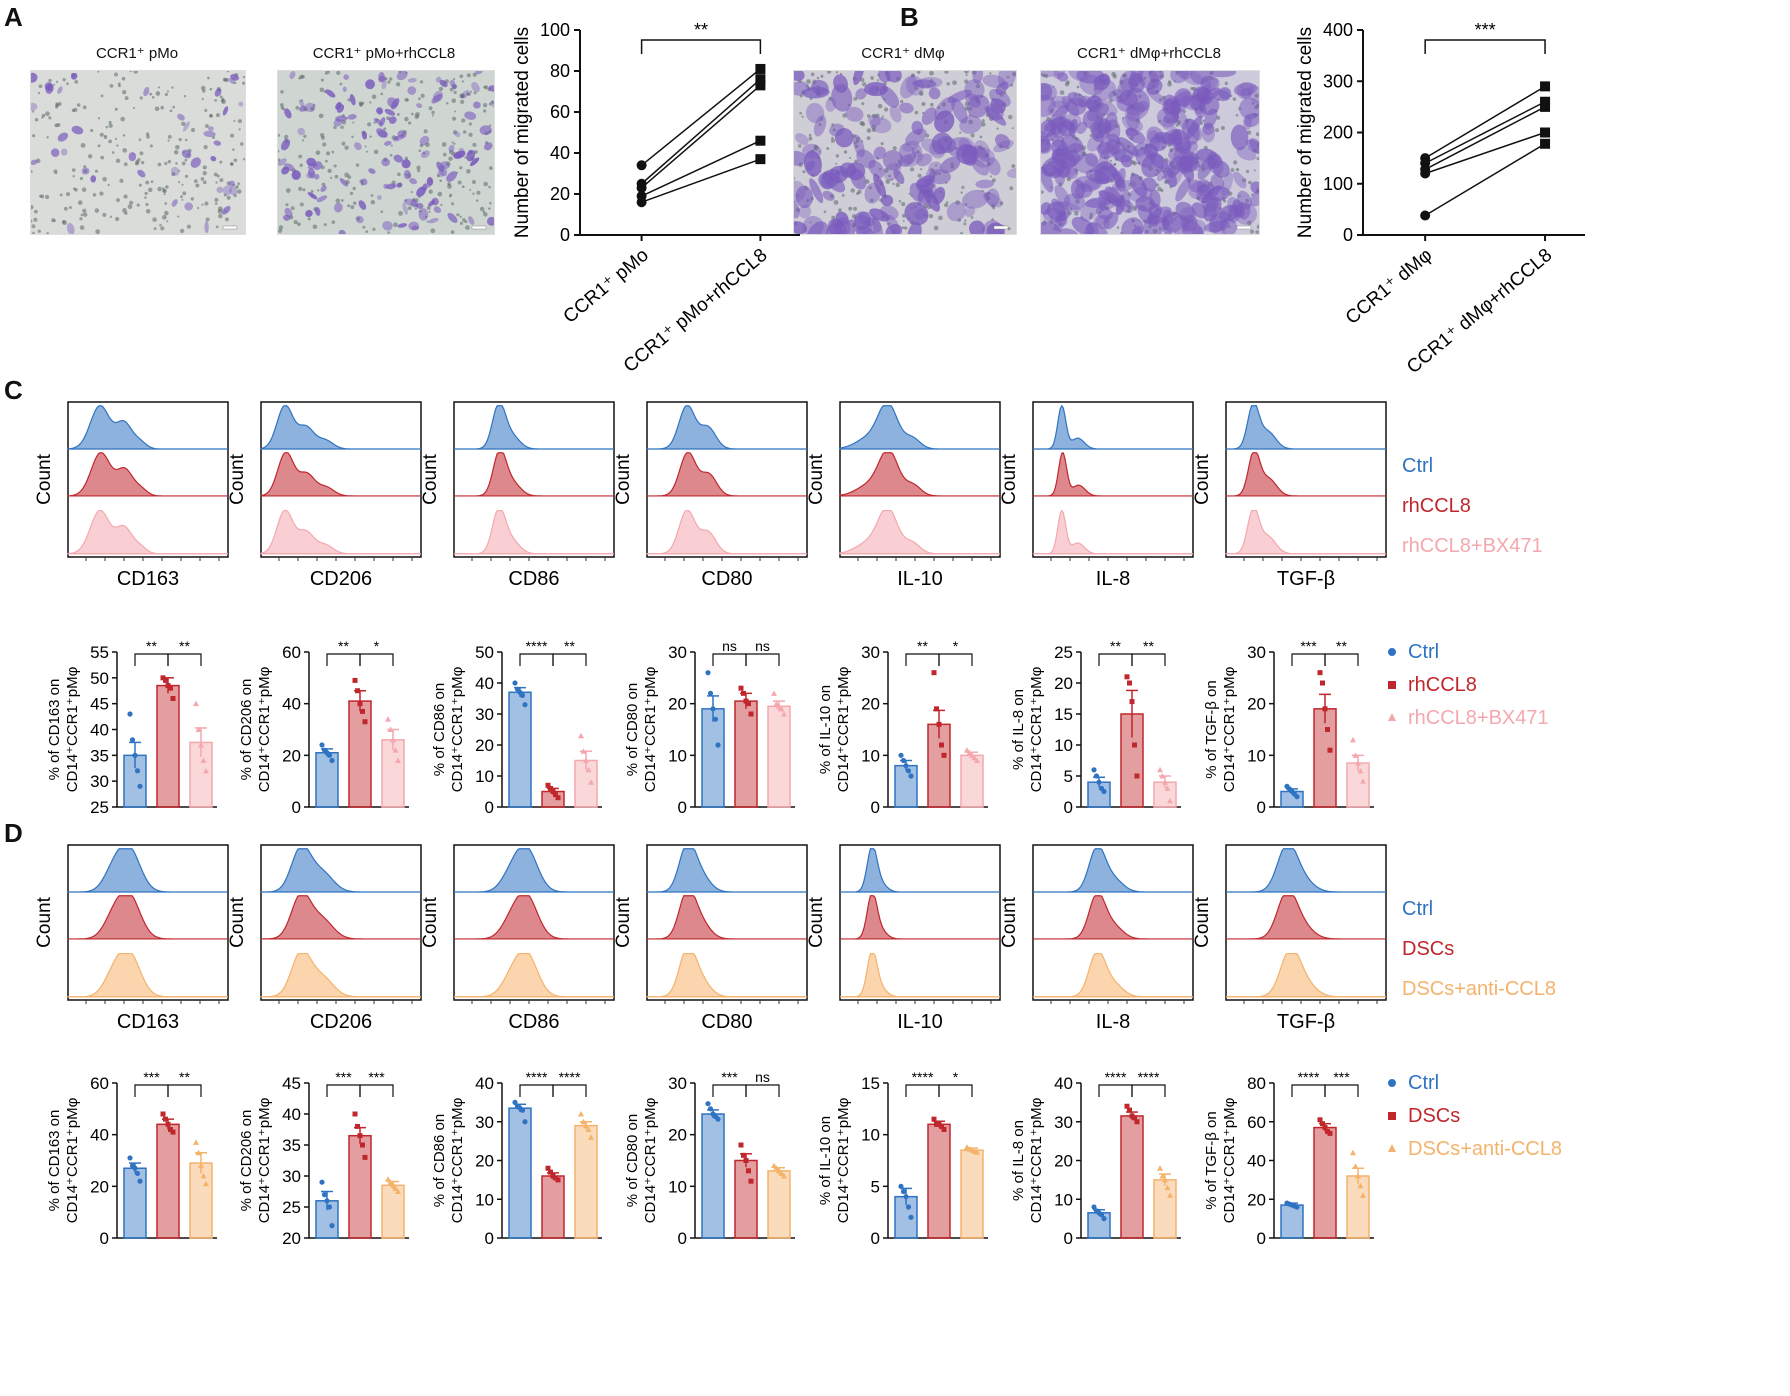 The width and height of the screenshot is (1790, 1396). Describe the element at coordinates (713, 1176) in the screenshot. I see `bar-ctrl` at that location.